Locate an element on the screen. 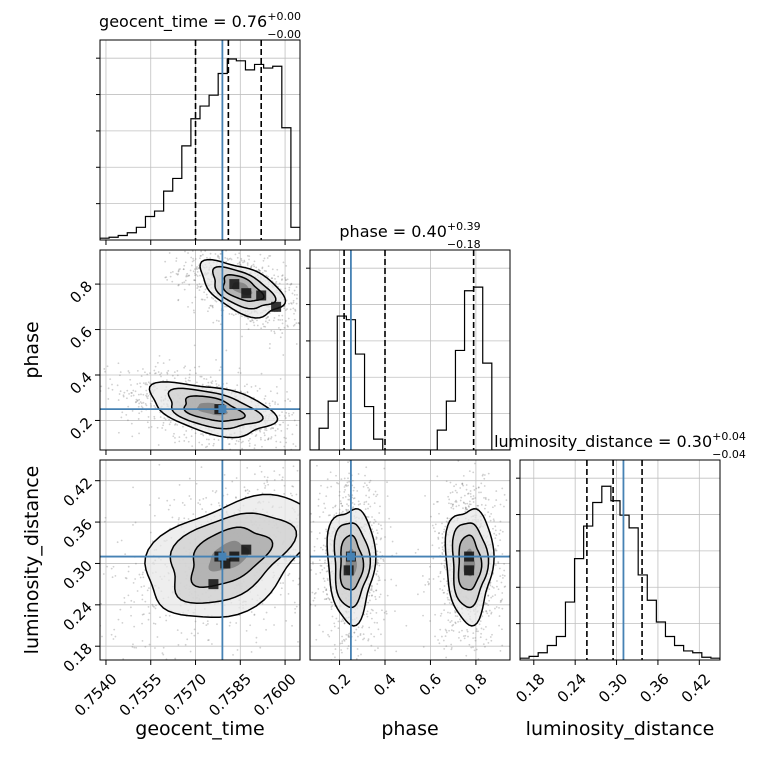  panel-frame is located at coordinates (200, 140).